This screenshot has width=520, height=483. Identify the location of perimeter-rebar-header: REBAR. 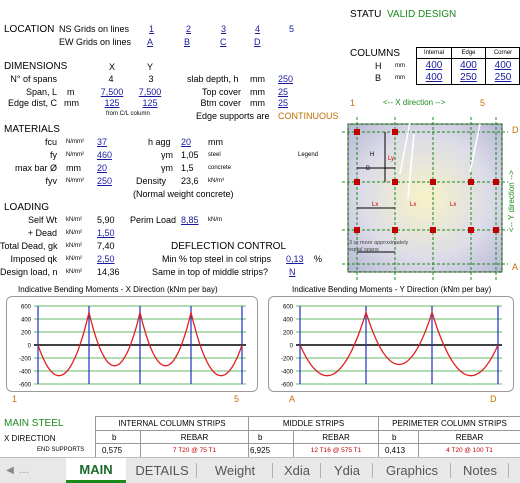
(469, 437).